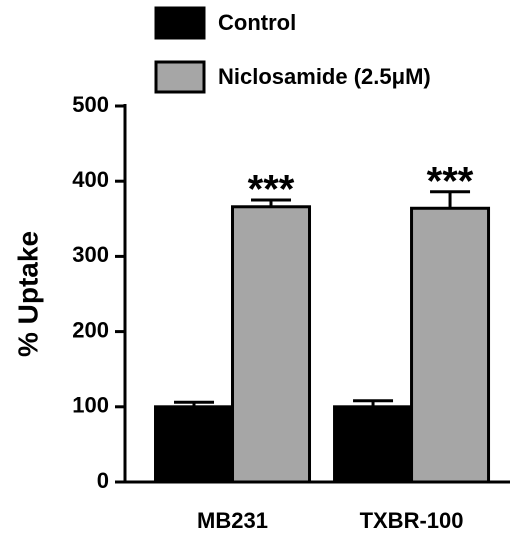  I want to click on y-tick-label: 200, so click(90, 329).